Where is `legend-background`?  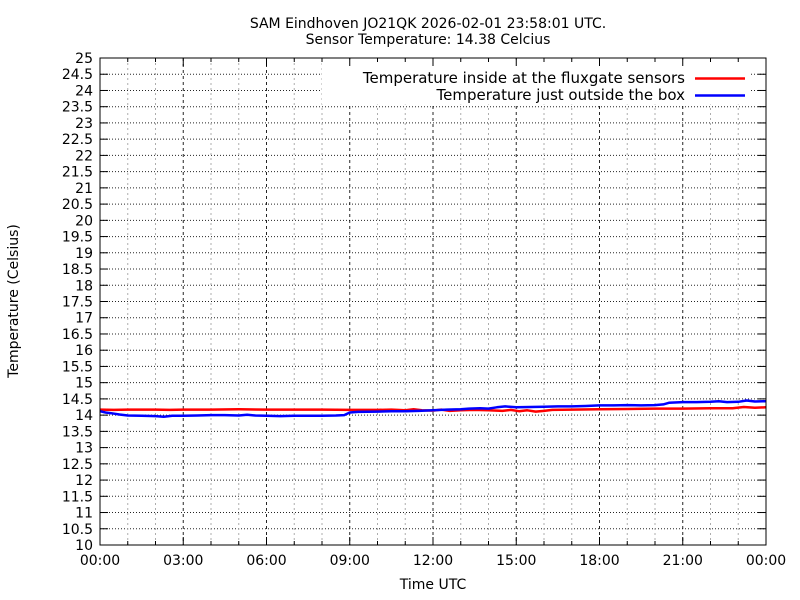 legend-background is located at coordinates (536, 82).